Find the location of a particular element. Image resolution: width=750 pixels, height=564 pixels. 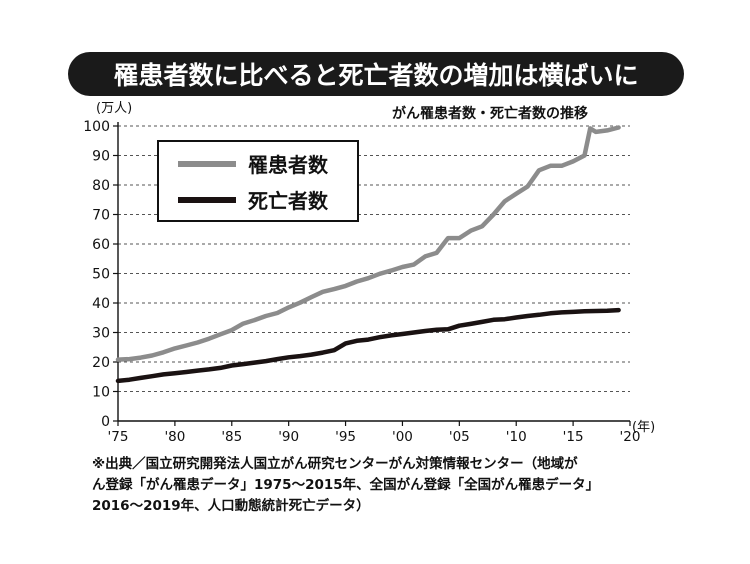

y-tick-label: 70 is located at coordinates (101, 216).